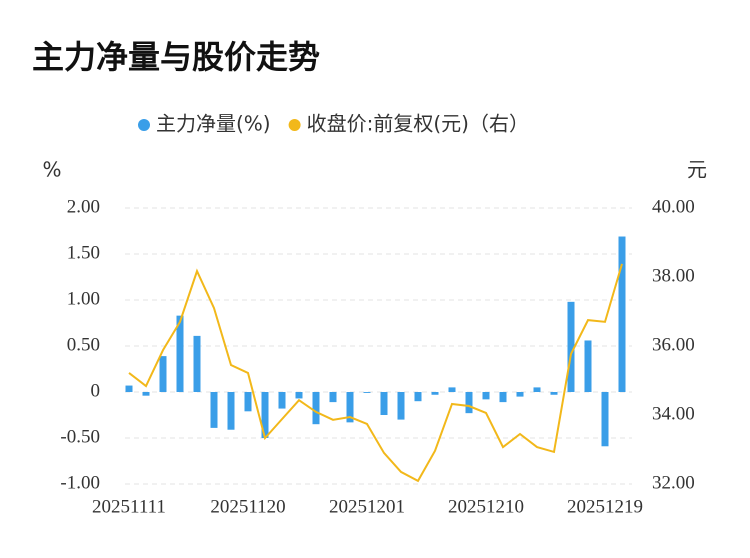 Image resolution: width=750 pixels, height=558 pixels. Describe the element at coordinates (673, 413) in the screenshot. I see `y2-tick-label: 34.00` at that location.